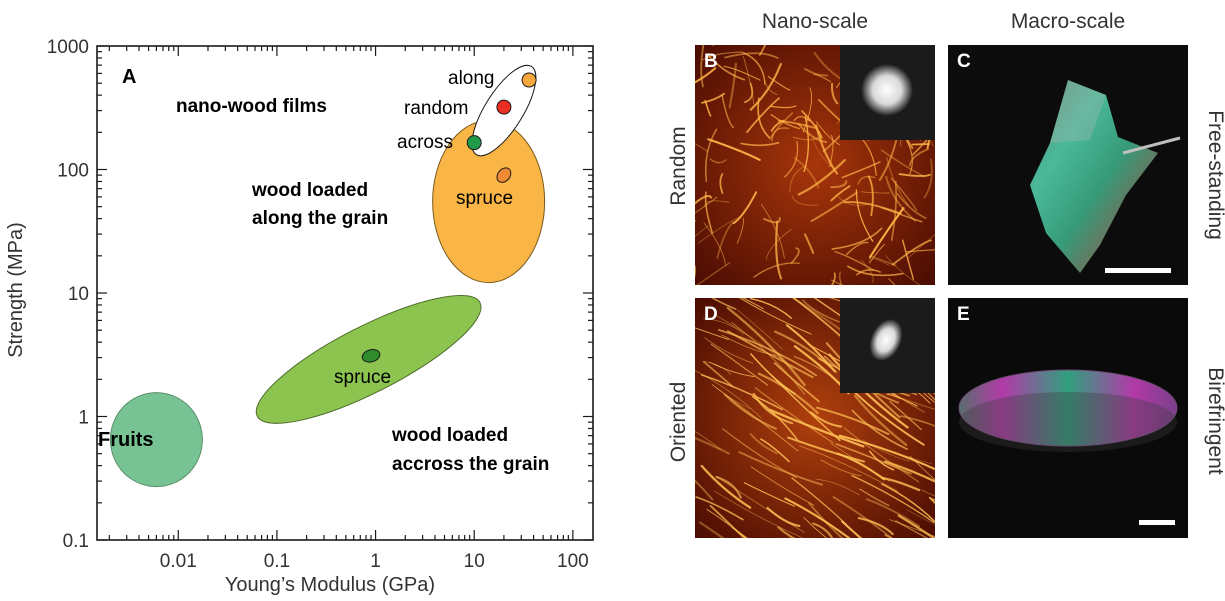 The height and width of the screenshot is (601, 1225). I want to click on scale-bar-c, so click(1138, 270).